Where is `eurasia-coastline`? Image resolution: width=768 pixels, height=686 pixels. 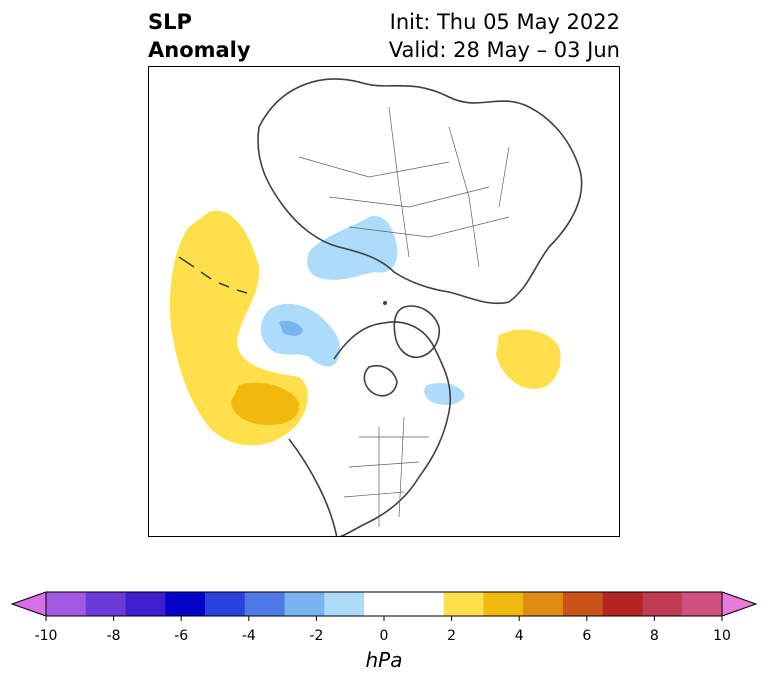
eurasia-coastline is located at coordinates (420, 191).